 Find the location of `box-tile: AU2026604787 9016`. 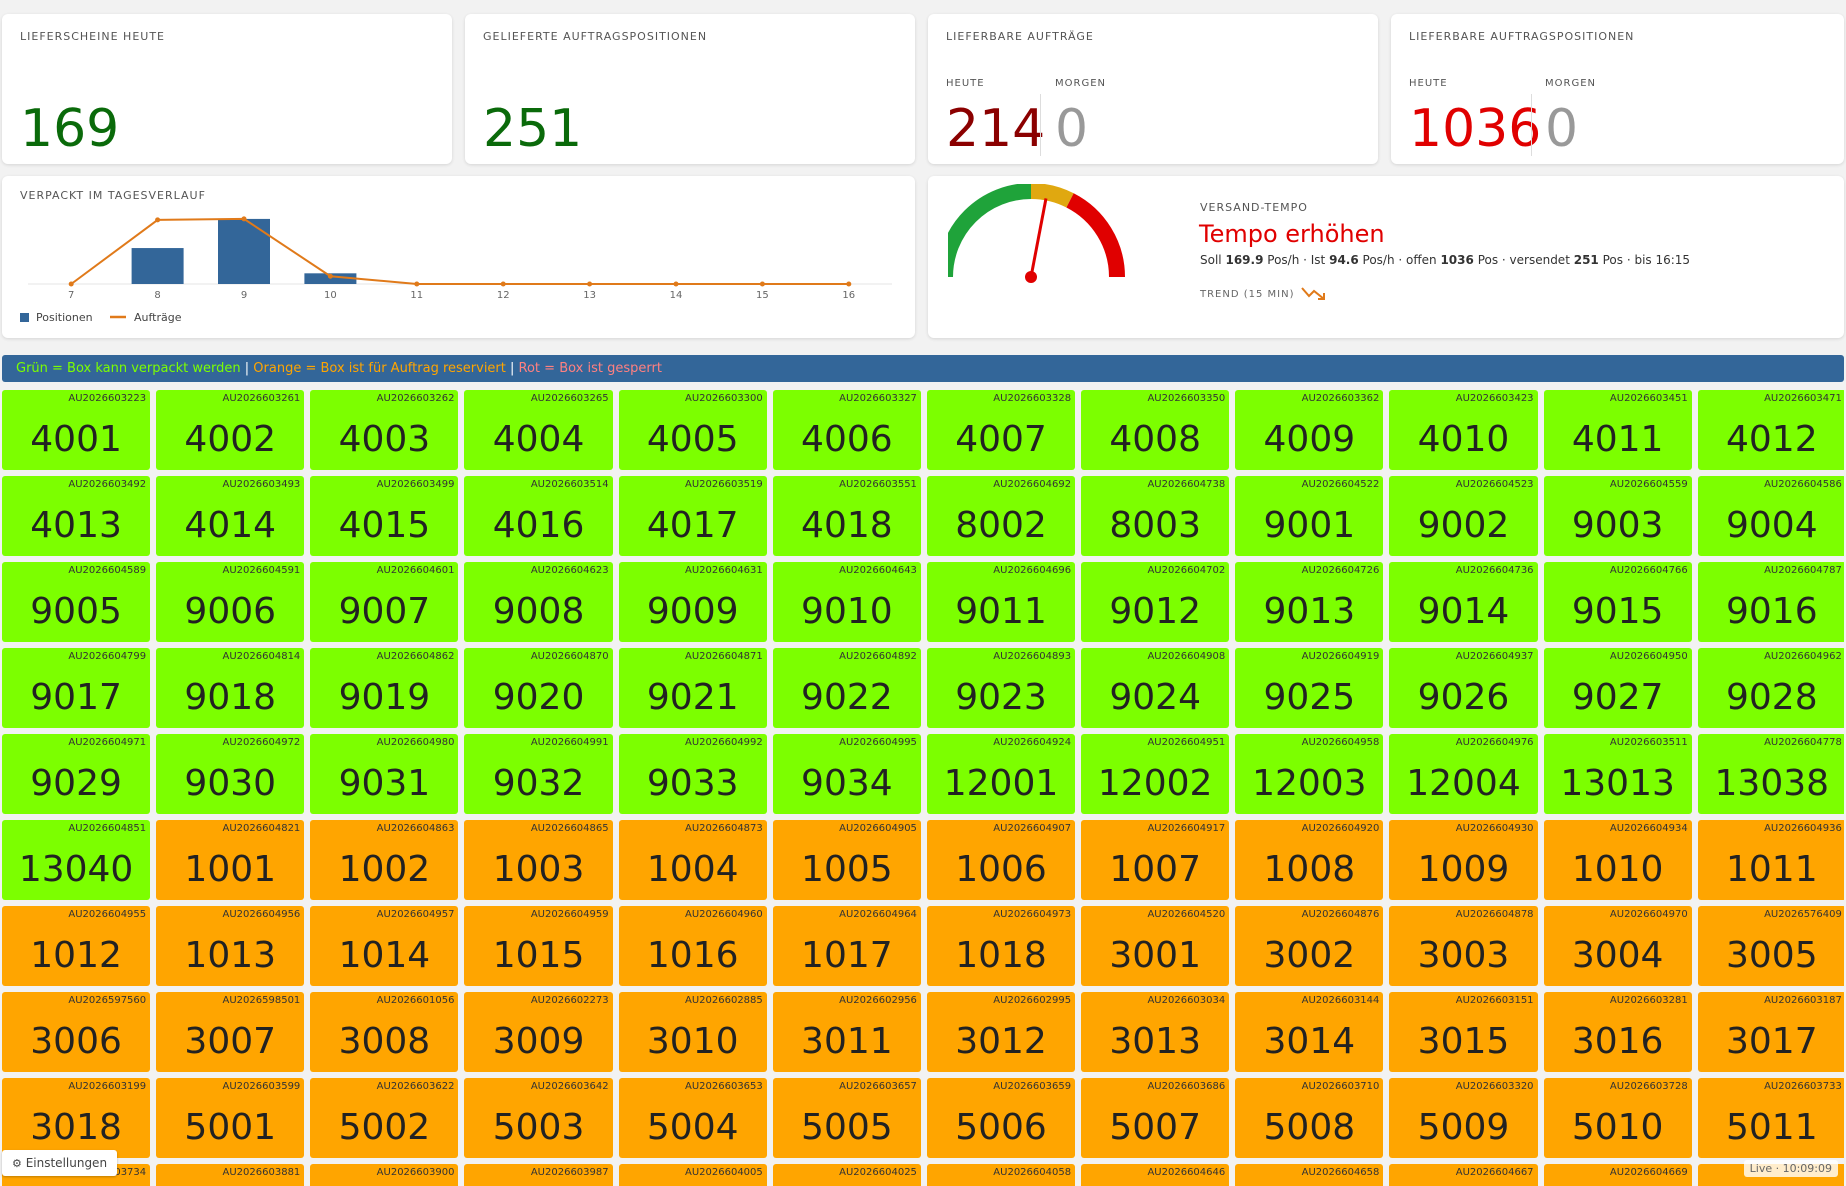

box-tile: AU2026604787 9016 is located at coordinates (1770, 602).